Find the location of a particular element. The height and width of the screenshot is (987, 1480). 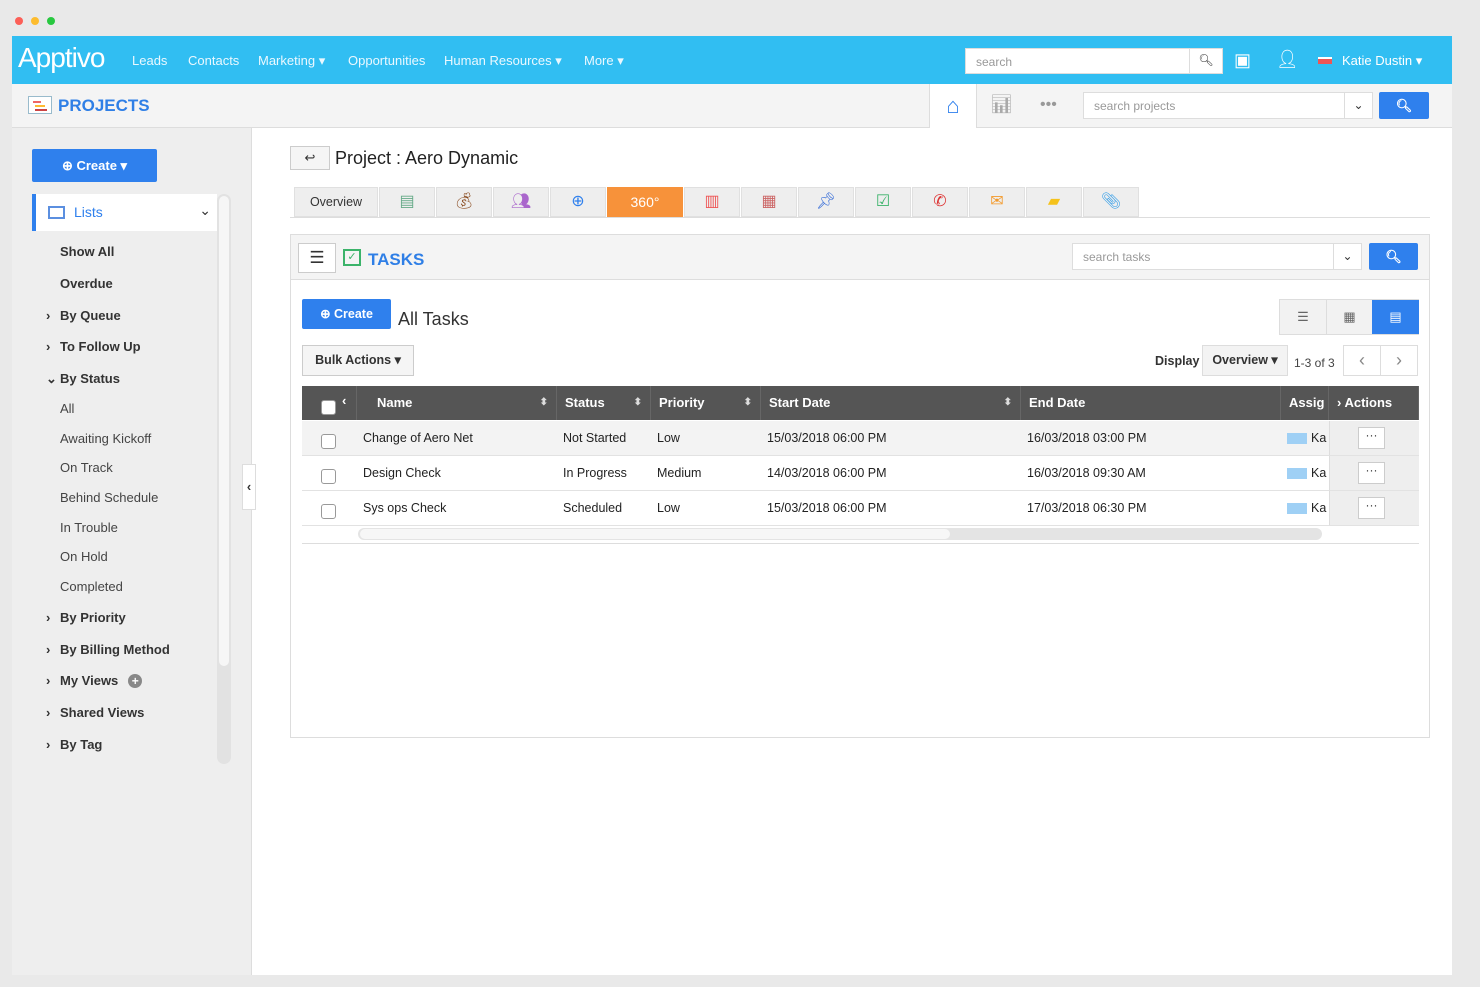

nav-opportunities: Opportunities is located at coordinates (387, 60).